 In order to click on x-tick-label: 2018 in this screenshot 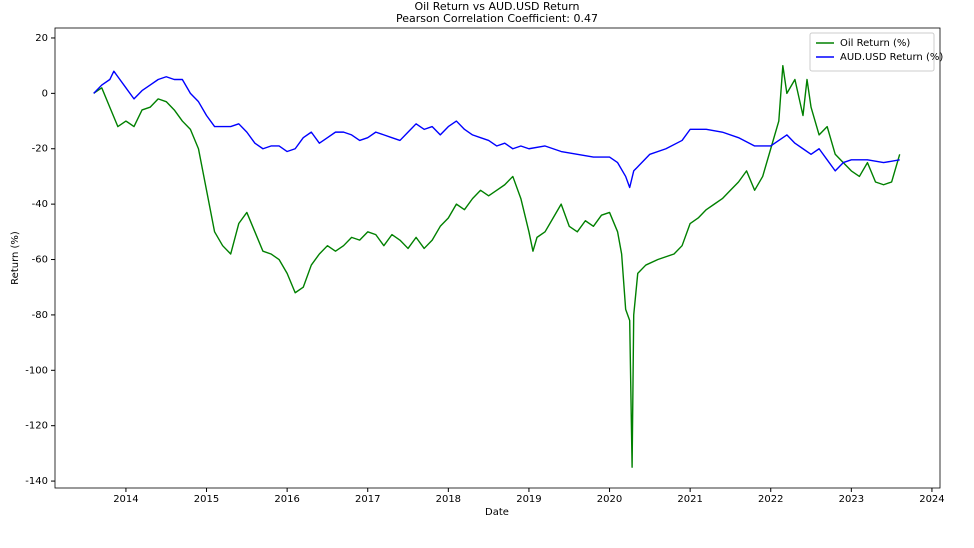, I will do `click(448, 499)`.